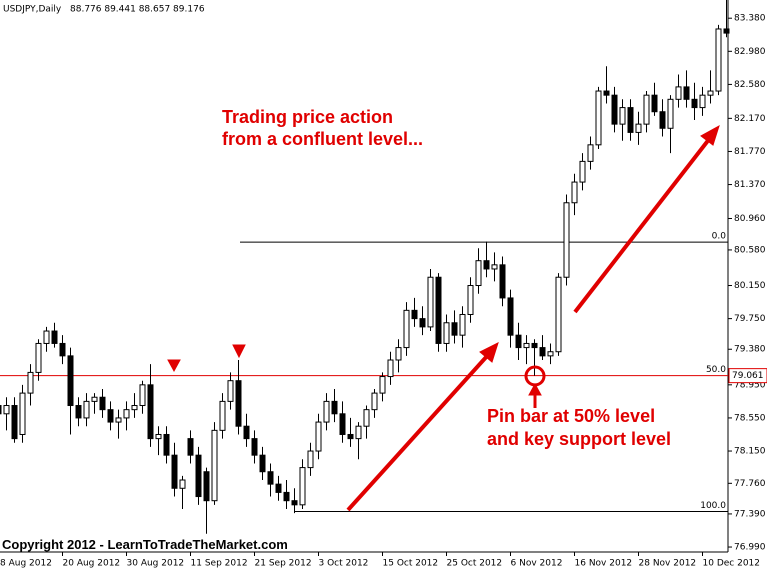 This screenshot has height=573, width=767. Describe the element at coordinates (137, 10) in the screenshot. I see `chart-subtitle: 88.776 89.441 88.657 89.176` at that location.